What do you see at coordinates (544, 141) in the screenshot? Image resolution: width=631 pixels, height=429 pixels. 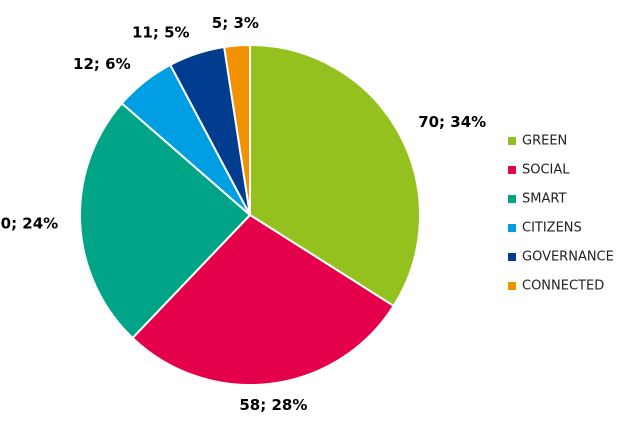 I see `legend-label: GREEN` at bounding box center [544, 141].